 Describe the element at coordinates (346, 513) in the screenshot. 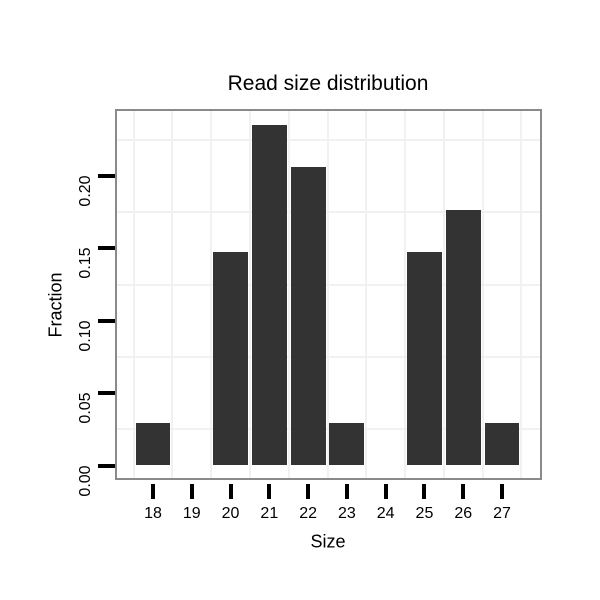

I see `x-tick-label: 23` at that location.